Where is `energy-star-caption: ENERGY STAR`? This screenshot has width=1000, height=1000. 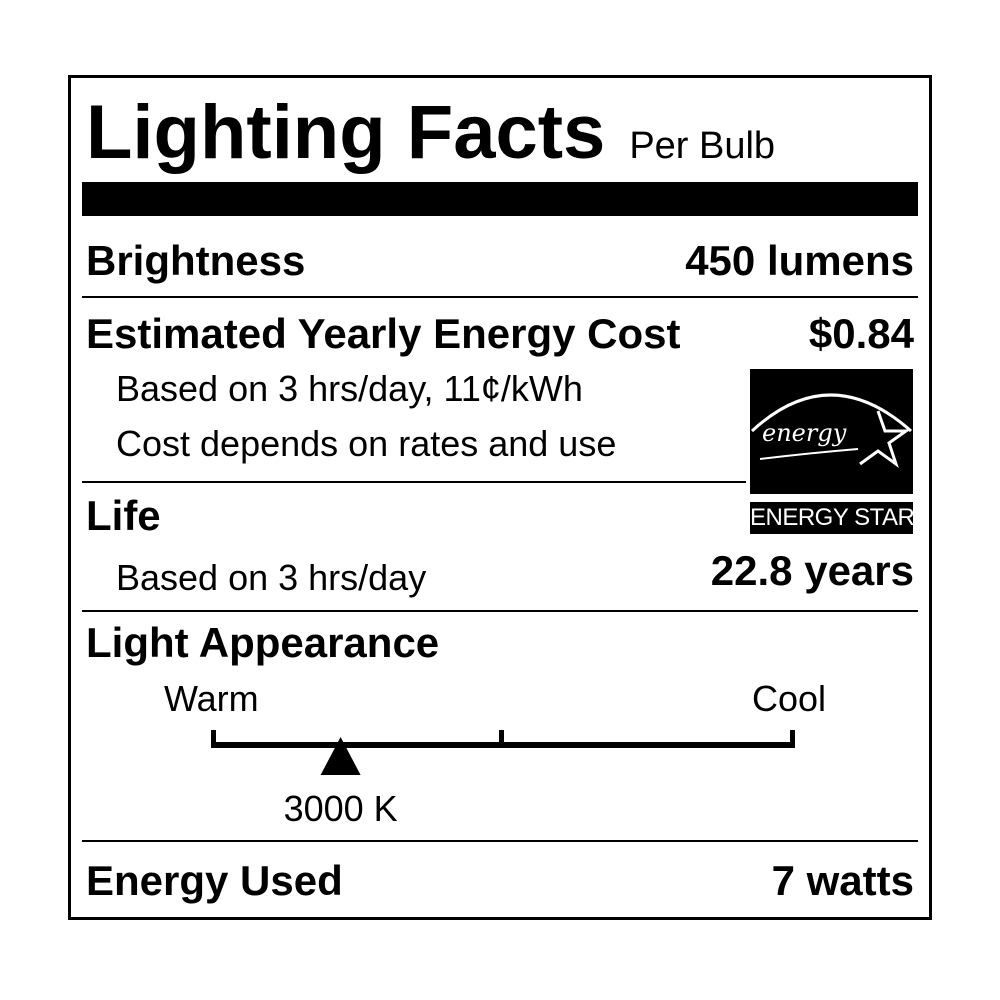 energy-star-caption: ENERGY STAR is located at coordinates (831, 518).